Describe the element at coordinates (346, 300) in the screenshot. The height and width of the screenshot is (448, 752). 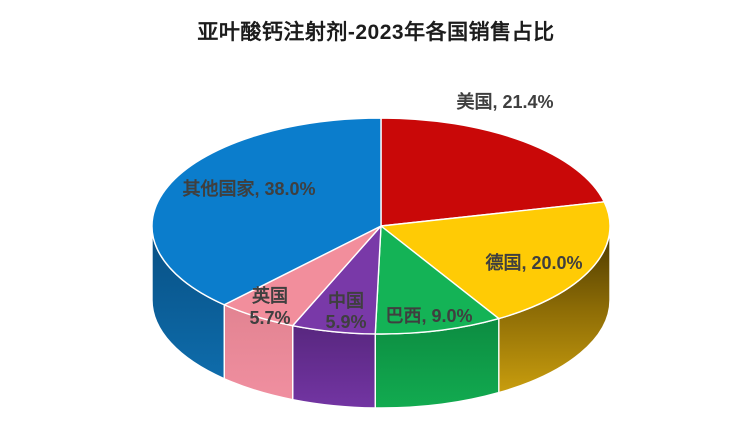
I see `slice-label-3-line1: 中国` at that location.